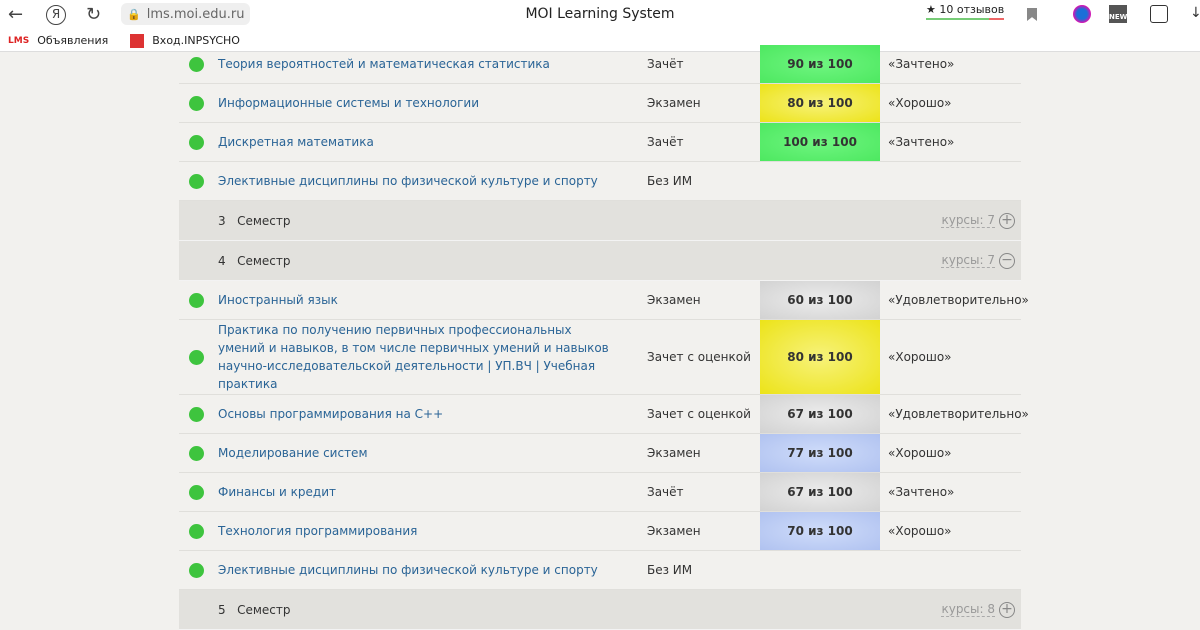  Describe the element at coordinates (1082, 14) in the screenshot. I see `alice-icon` at that location.